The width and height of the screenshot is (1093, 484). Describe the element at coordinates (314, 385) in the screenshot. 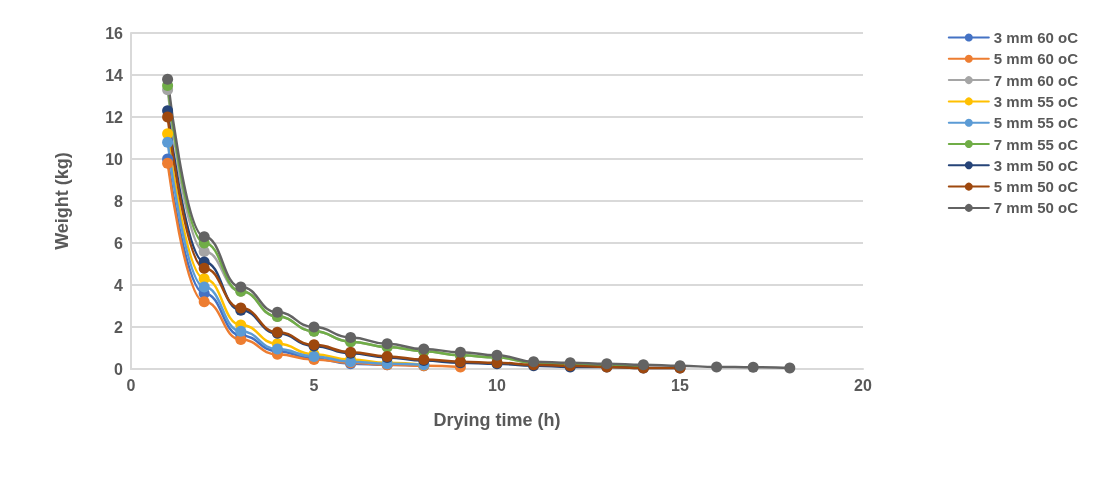

I see `x-tick-label: 5` at that location.